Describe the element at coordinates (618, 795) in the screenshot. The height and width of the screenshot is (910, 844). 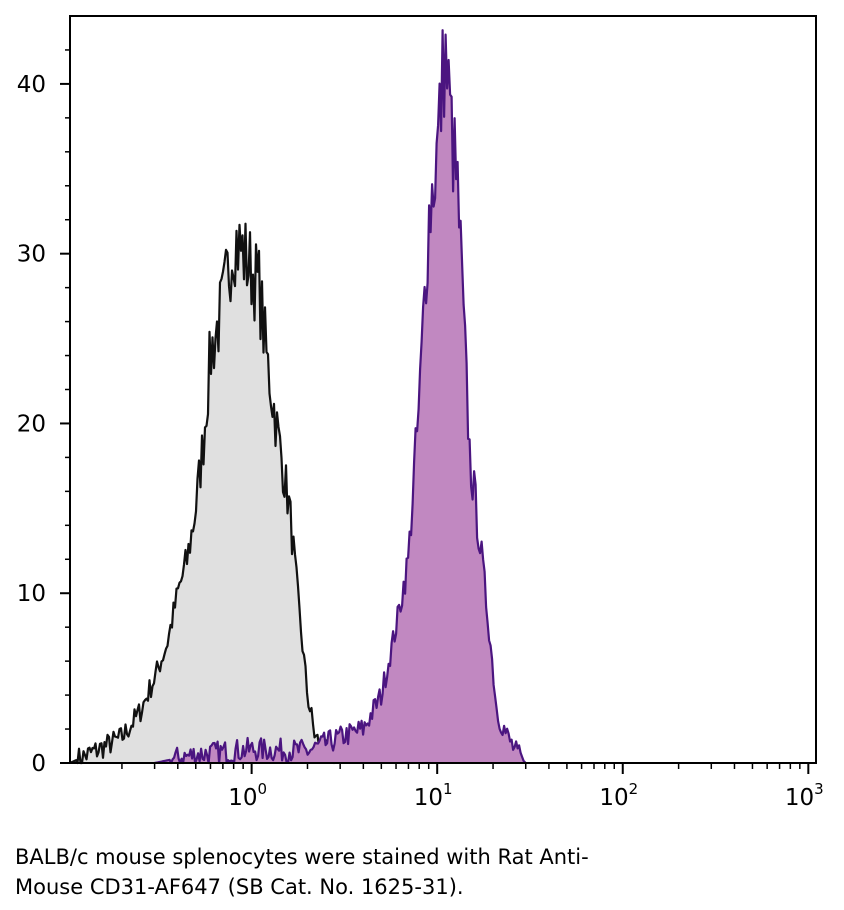
I see `x-tick-label: 10²` at that location.